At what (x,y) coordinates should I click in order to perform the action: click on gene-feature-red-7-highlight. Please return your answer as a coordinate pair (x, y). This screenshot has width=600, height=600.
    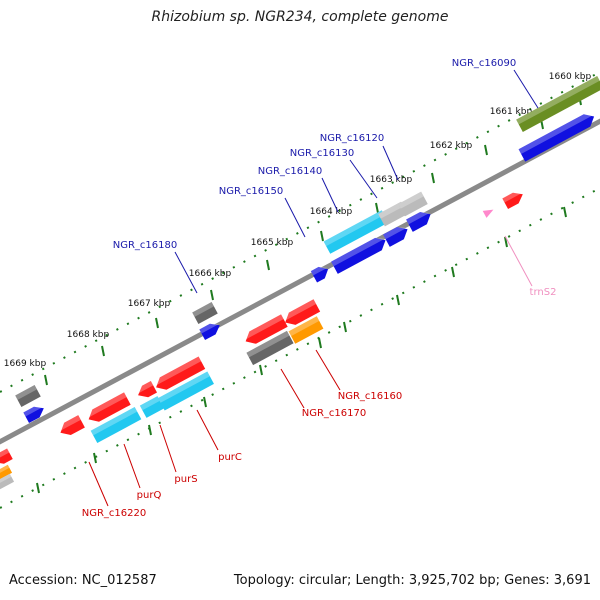
    Looking at the image, I should click on (5, 454).